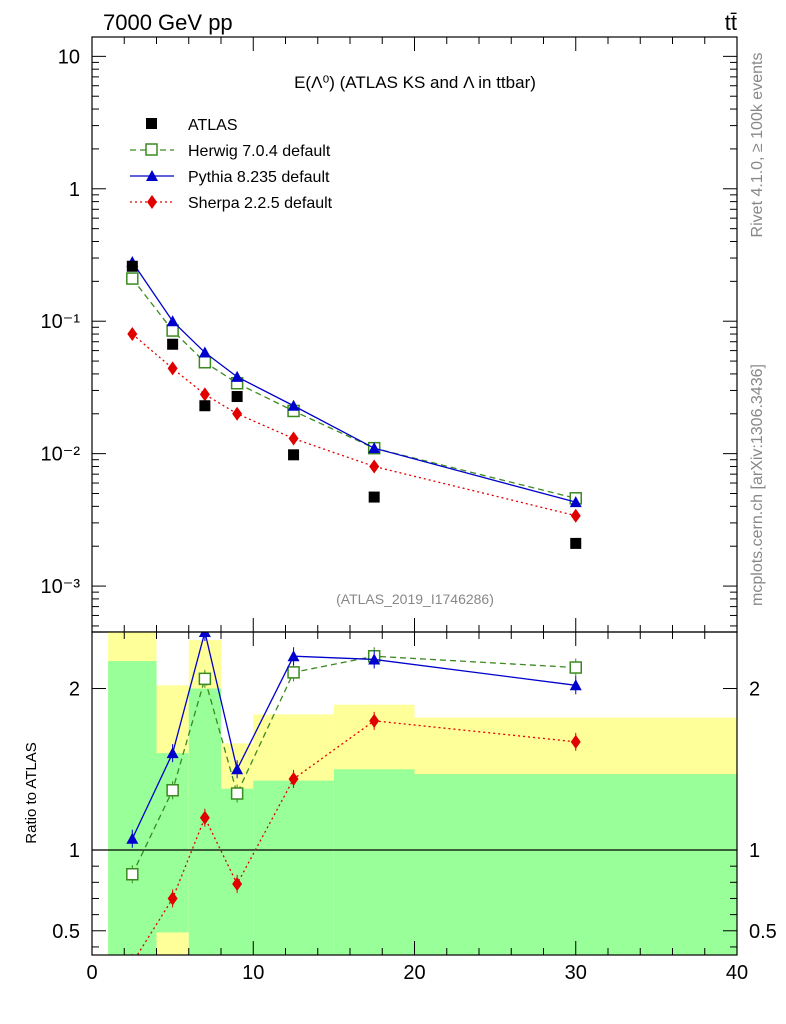 The width and height of the screenshot is (786, 1024). I want to click on ratio-series-group-sherpa, so click(354, 840).